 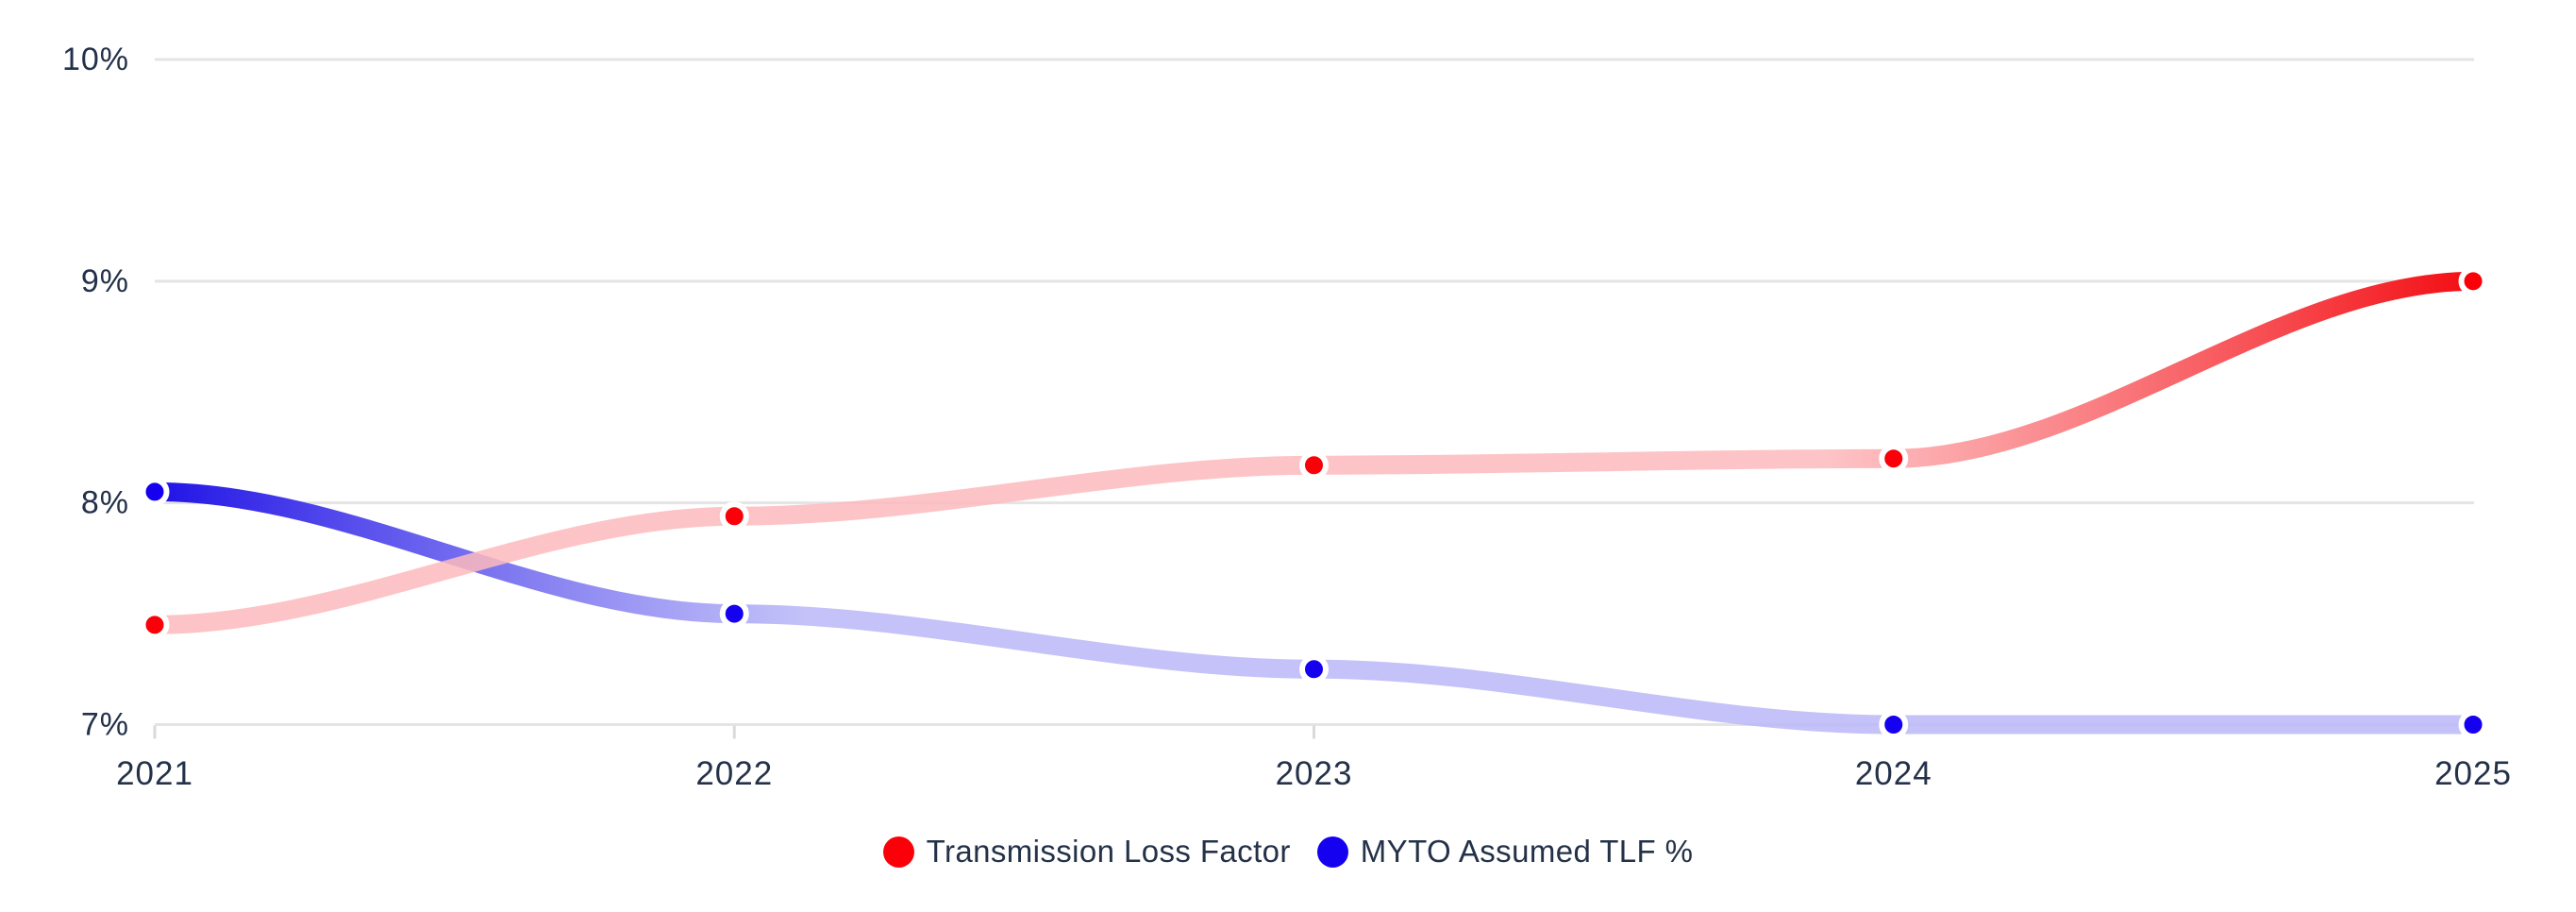 What do you see at coordinates (1314, 669) in the screenshot?
I see `data-point-myto-2023` at bounding box center [1314, 669].